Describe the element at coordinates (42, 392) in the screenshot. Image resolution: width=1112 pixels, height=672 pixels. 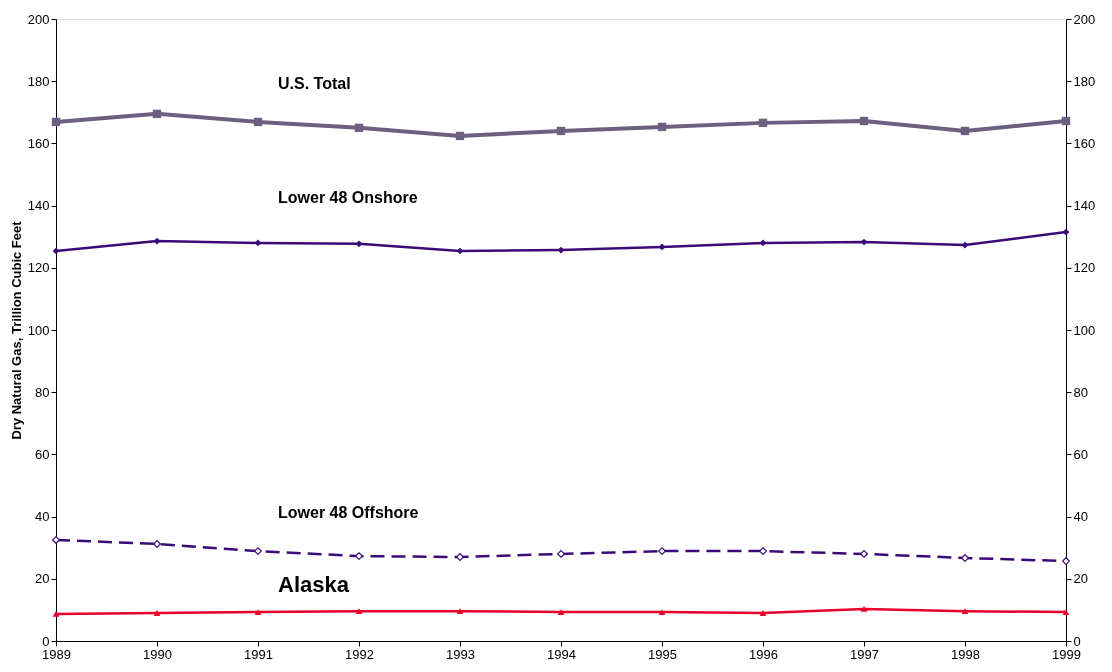
I see `y-tick-label: 80` at that location.